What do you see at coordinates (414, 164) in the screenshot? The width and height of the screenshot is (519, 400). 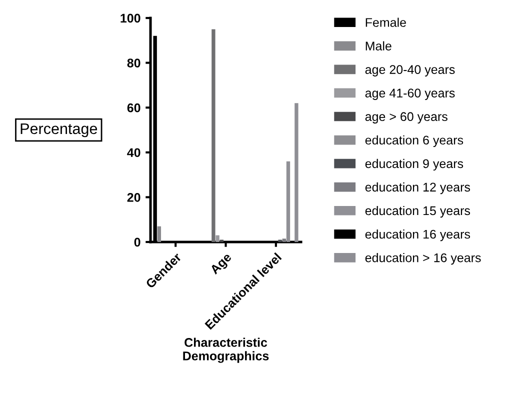 I see `legend-label: education 9 years` at bounding box center [414, 164].